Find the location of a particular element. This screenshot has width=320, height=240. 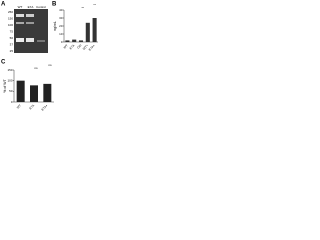

marker-label: 250 is located at coordinates (10, 12).